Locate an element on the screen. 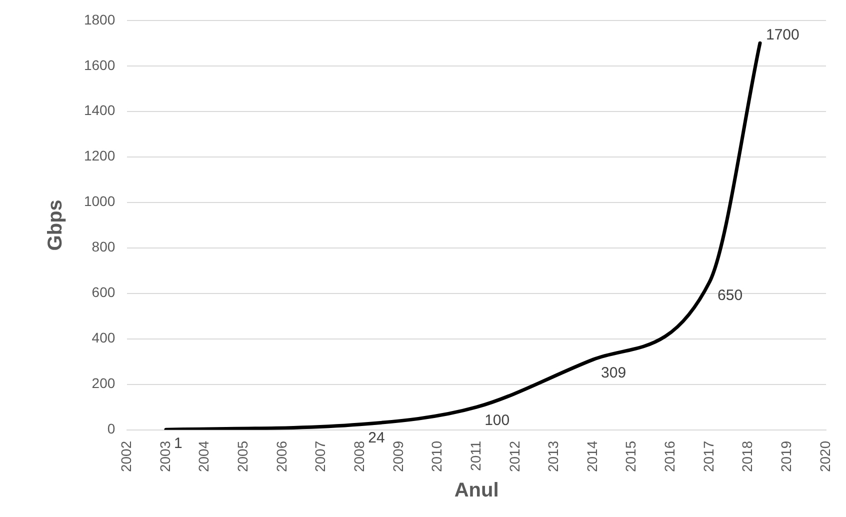  y-tick-label: 1600 is located at coordinates (100, 64).